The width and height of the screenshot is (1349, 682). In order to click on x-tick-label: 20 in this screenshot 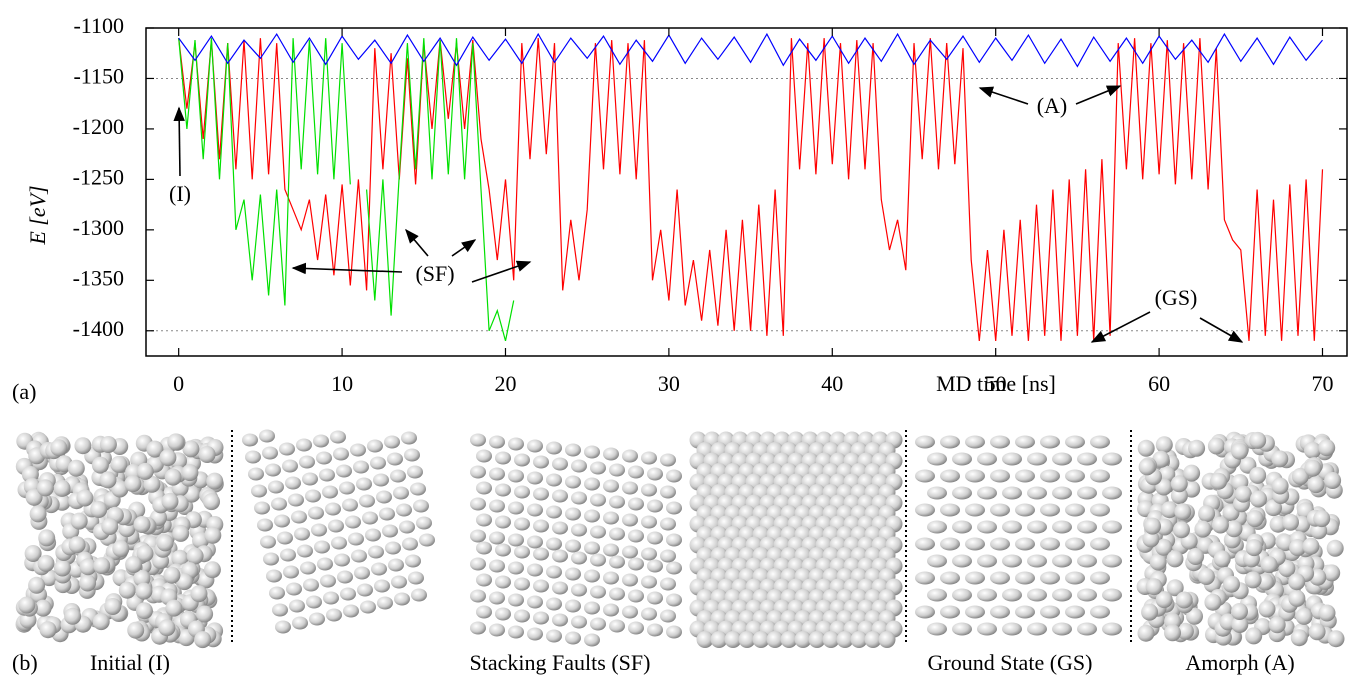, I will do `click(505, 383)`.